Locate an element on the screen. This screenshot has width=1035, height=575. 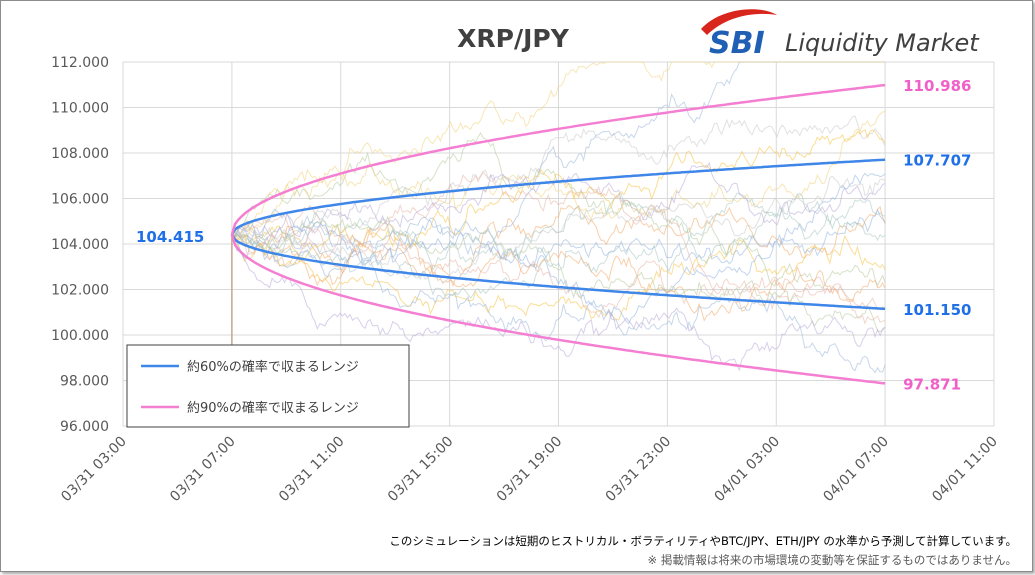
range-60-lower-line is located at coordinates (558, 272).